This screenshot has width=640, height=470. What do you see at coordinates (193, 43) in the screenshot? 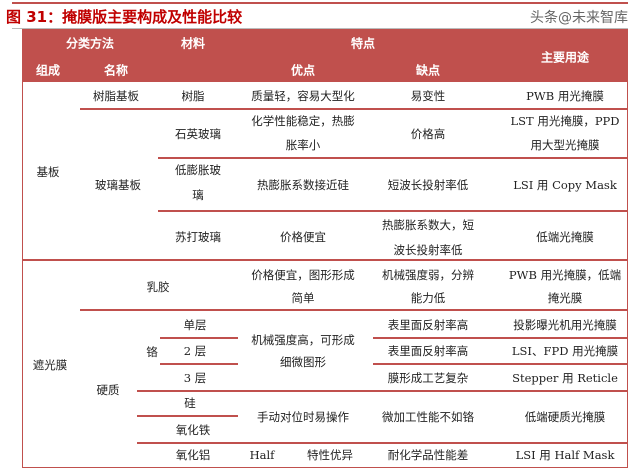
I see `header-material: 材料` at bounding box center [193, 43].